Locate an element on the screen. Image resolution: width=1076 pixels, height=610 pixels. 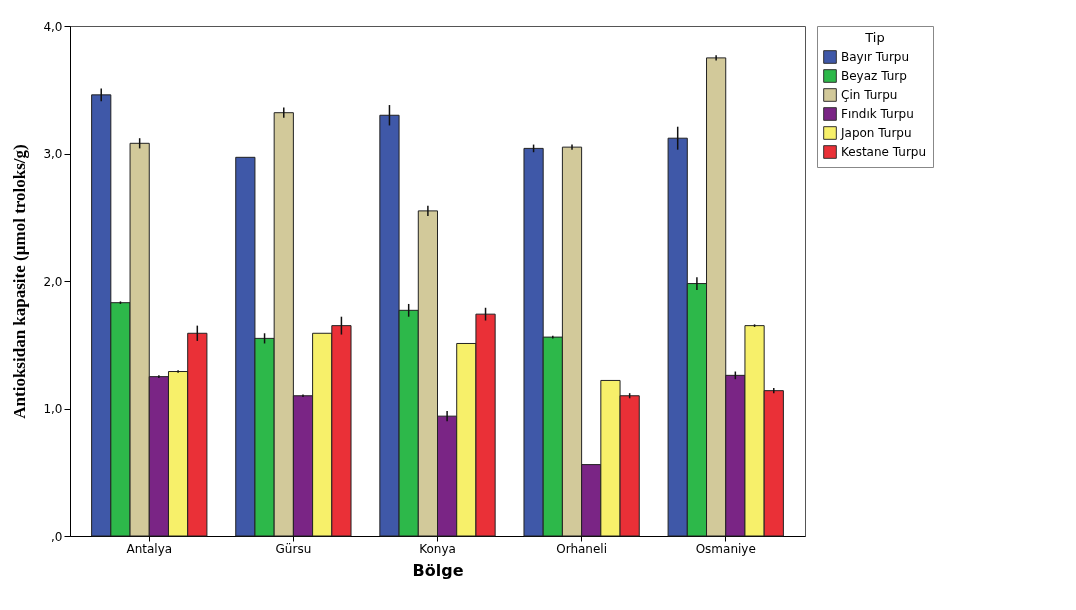
x-axis-title: Bölge is located at coordinates (438, 570).